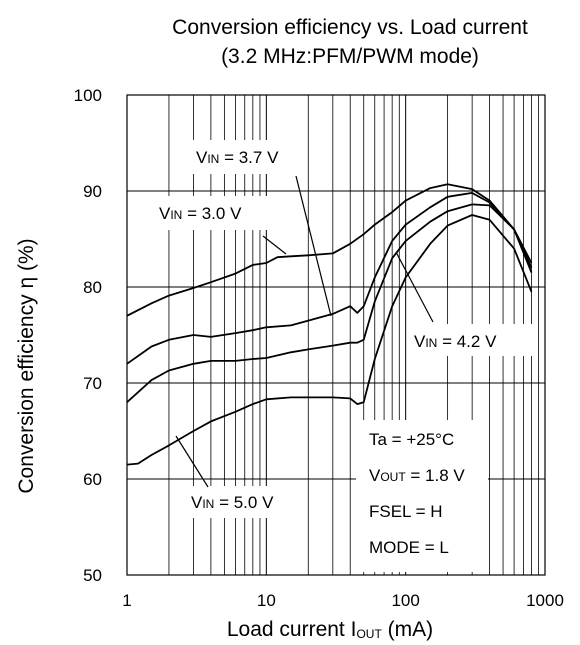  What do you see at coordinates (409, 547) in the screenshot?
I see `condition-mode: MODE = L` at bounding box center [409, 547].